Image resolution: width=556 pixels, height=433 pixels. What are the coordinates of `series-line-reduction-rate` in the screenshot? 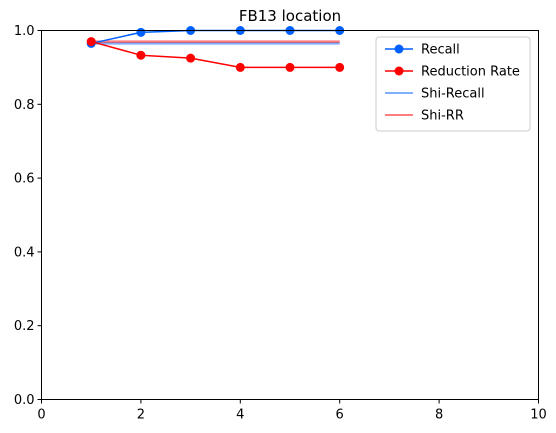 It's located at (215, 54).